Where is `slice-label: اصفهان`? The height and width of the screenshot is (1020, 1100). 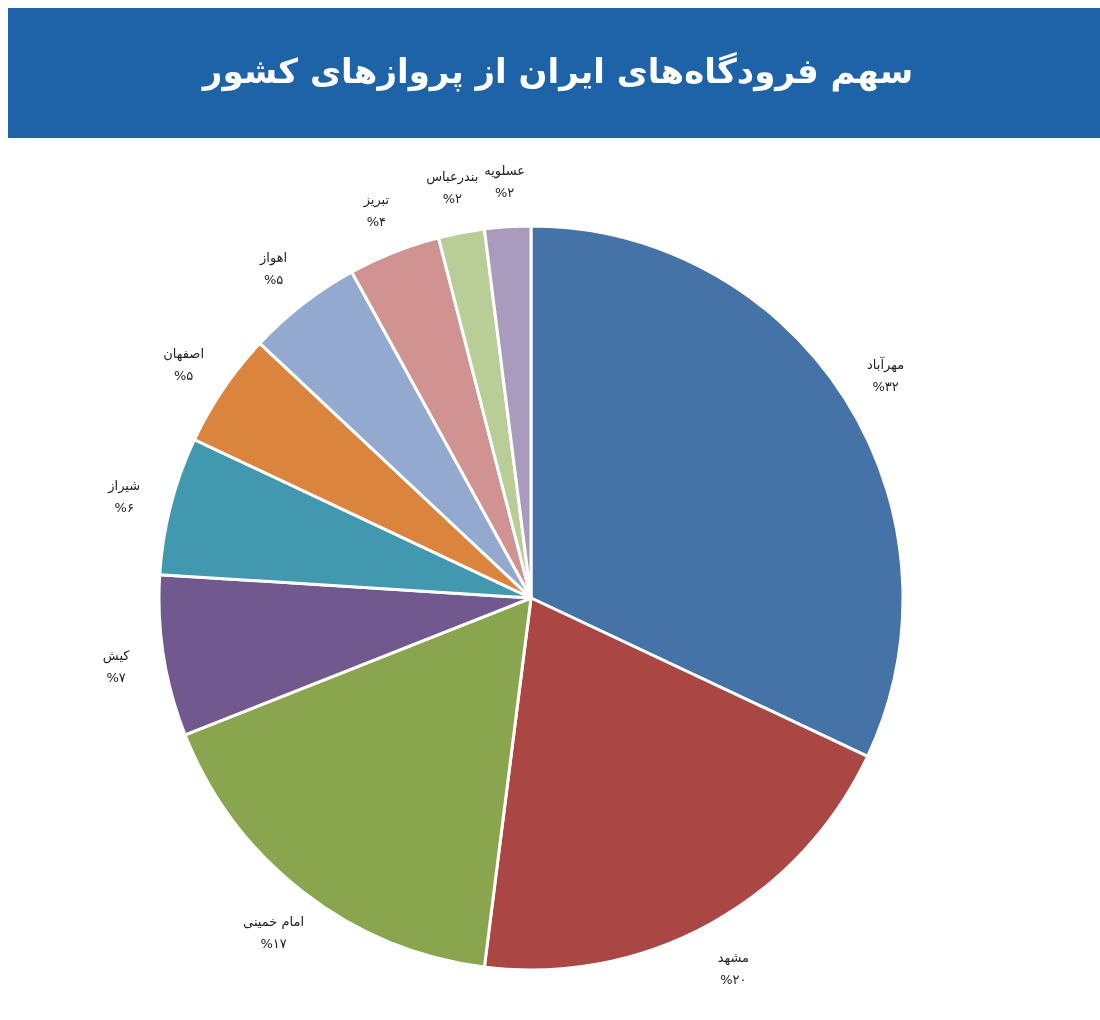
slice-label: اصفهان is located at coordinates (183, 353).